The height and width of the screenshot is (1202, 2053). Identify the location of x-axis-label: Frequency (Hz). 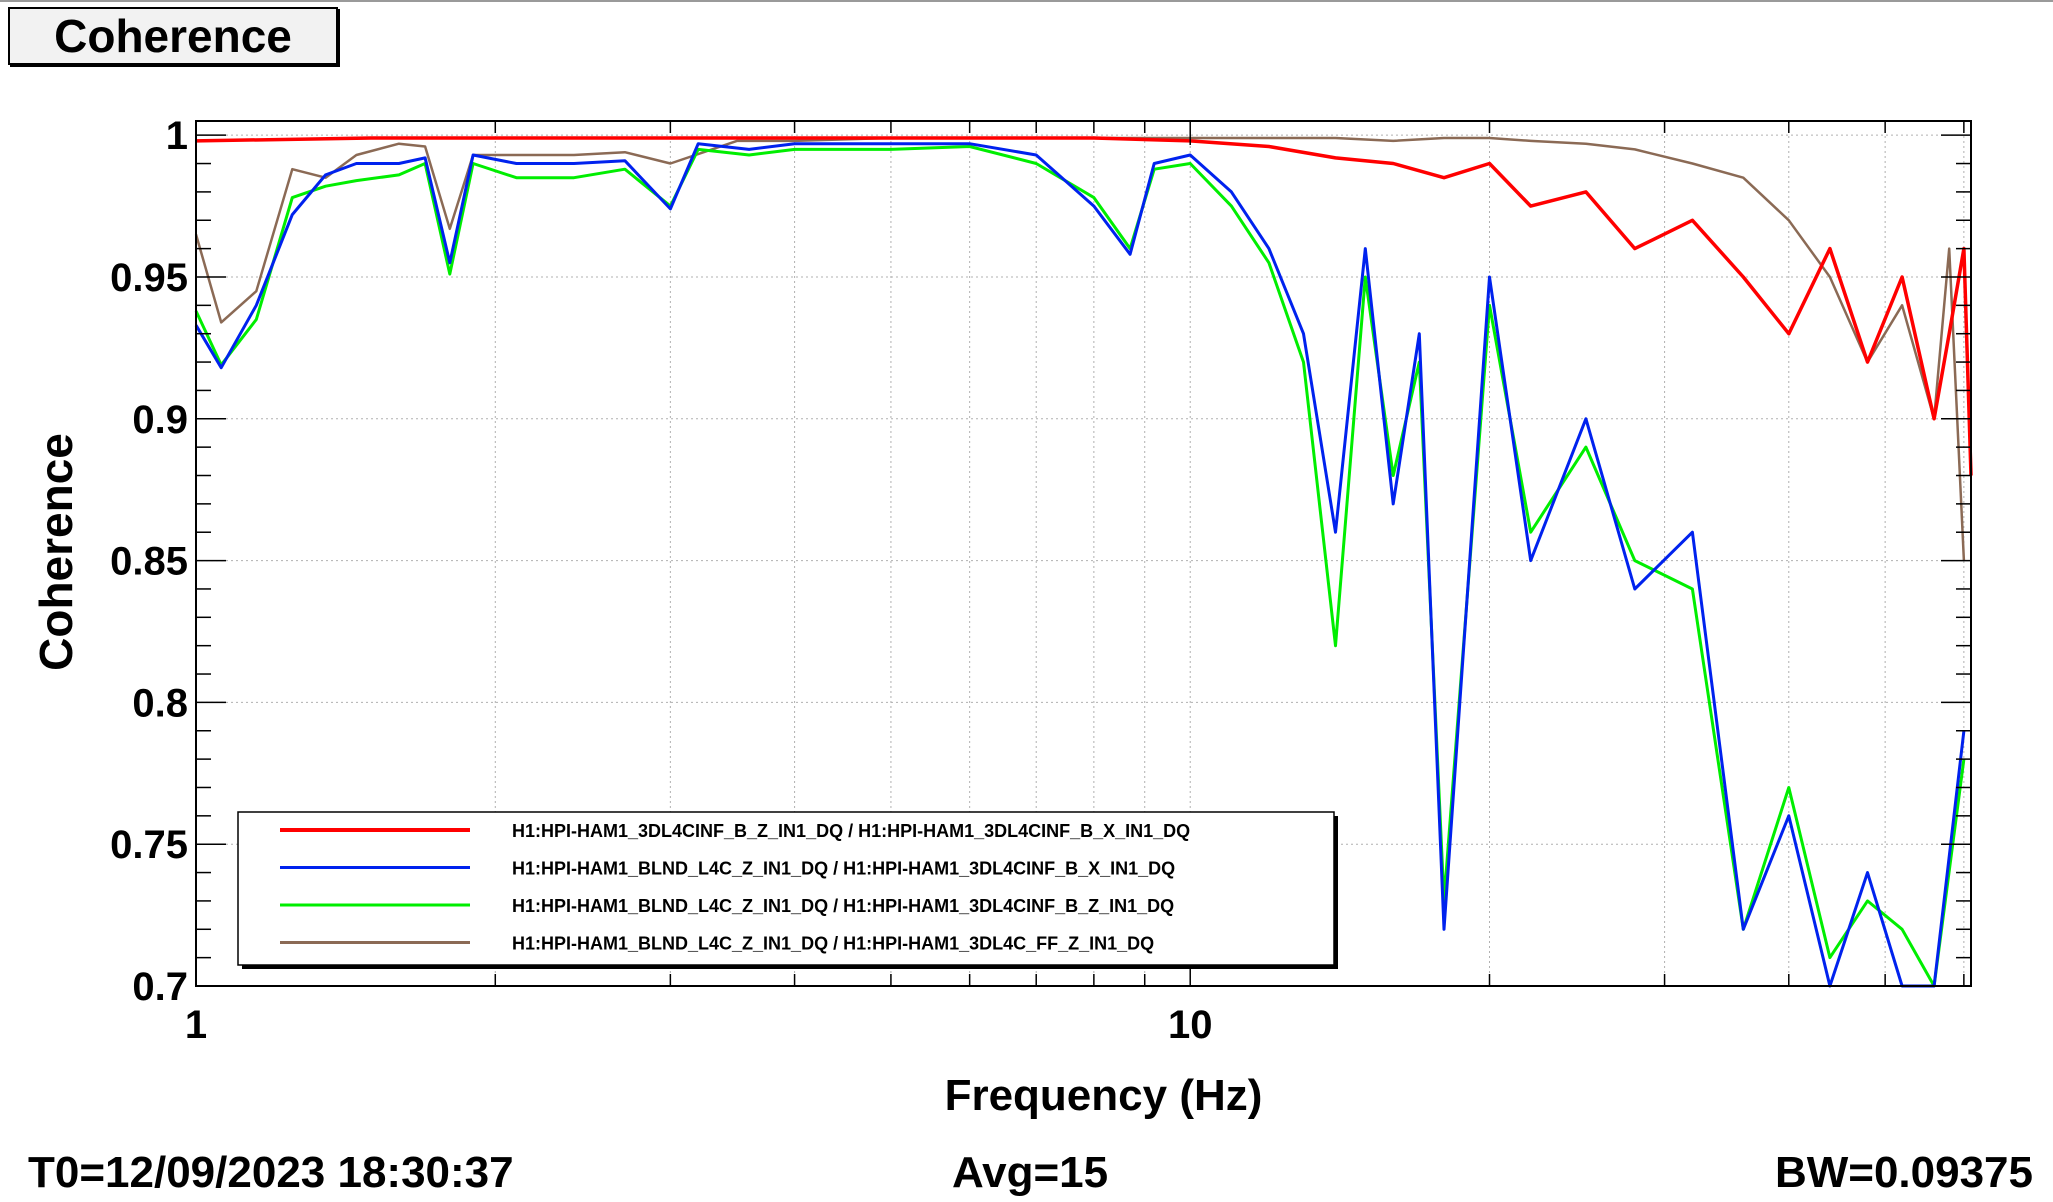
(1104, 1095).